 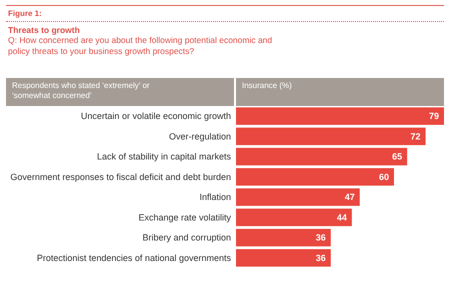 What do you see at coordinates (44, 29) in the screenshot?
I see `text: Threats to growth` at bounding box center [44, 29].